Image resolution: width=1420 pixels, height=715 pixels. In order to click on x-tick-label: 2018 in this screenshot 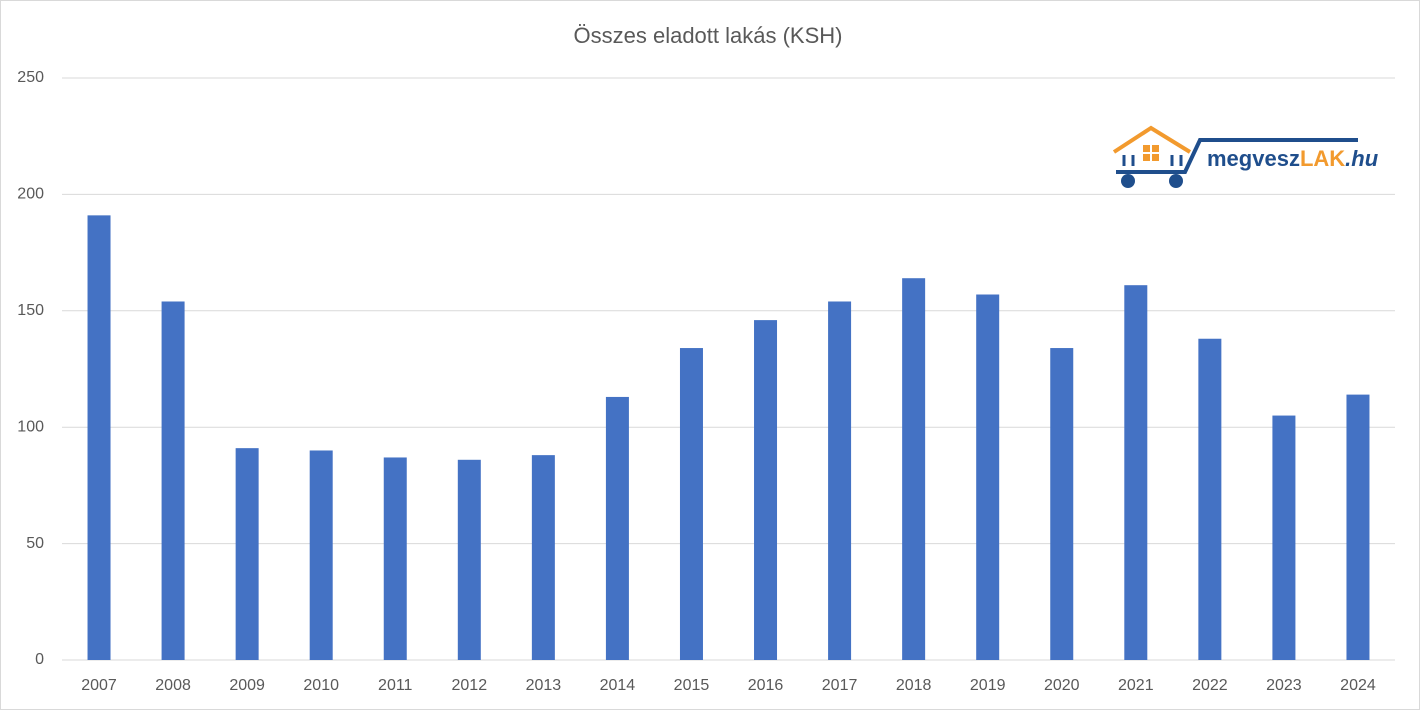, I will do `click(914, 685)`.